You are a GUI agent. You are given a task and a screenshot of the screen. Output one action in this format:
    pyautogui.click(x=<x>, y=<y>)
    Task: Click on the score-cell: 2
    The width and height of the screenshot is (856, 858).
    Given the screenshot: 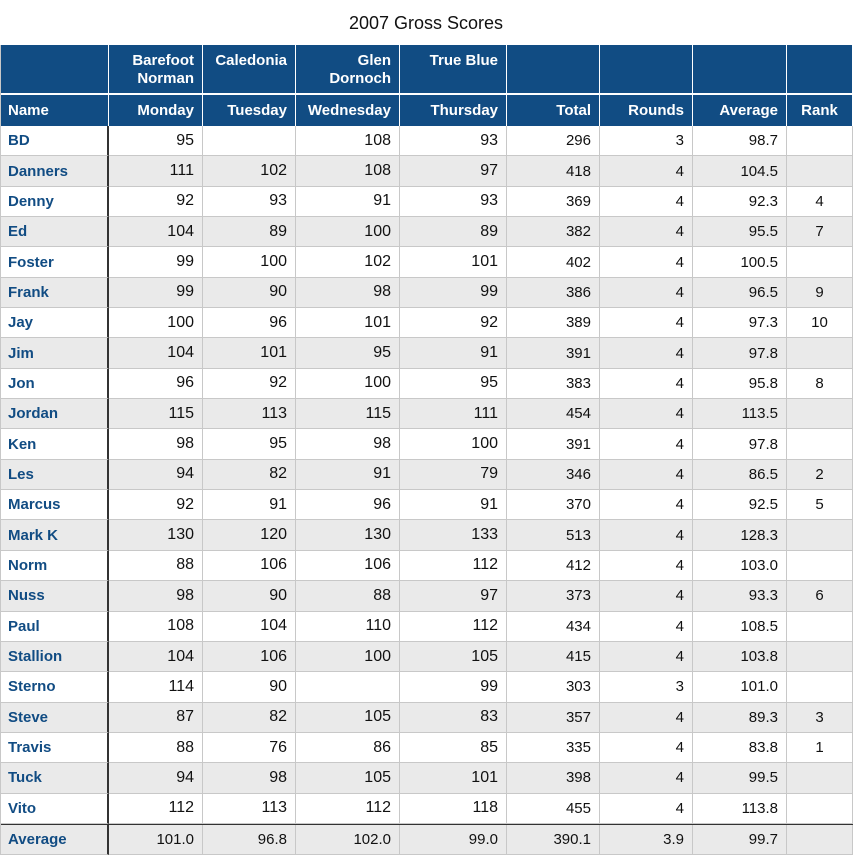 What is the action you would take?
    pyautogui.click(x=820, y=475)
    